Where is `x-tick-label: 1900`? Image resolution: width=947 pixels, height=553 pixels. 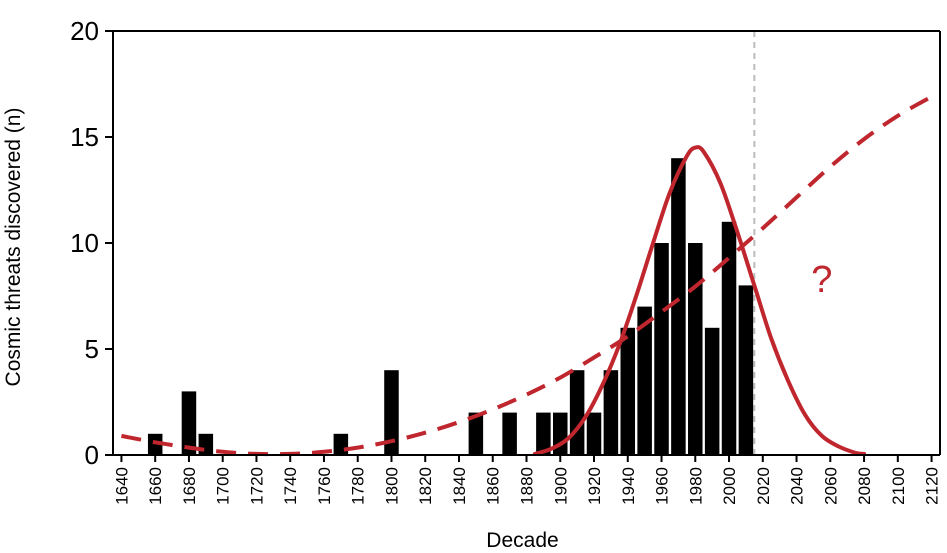
x-tick-label: 1900 is located at coordinates (560, 486).